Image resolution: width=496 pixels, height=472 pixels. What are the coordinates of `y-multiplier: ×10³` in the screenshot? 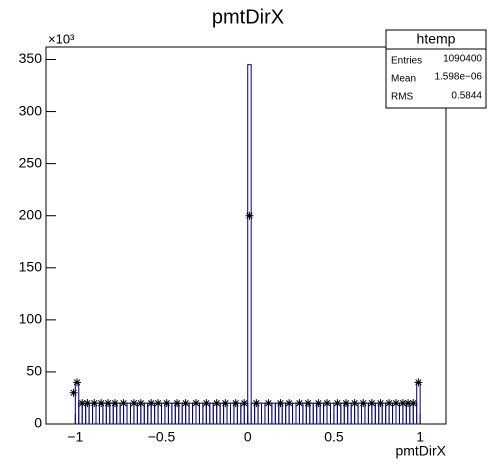 It's located at (61, 38).